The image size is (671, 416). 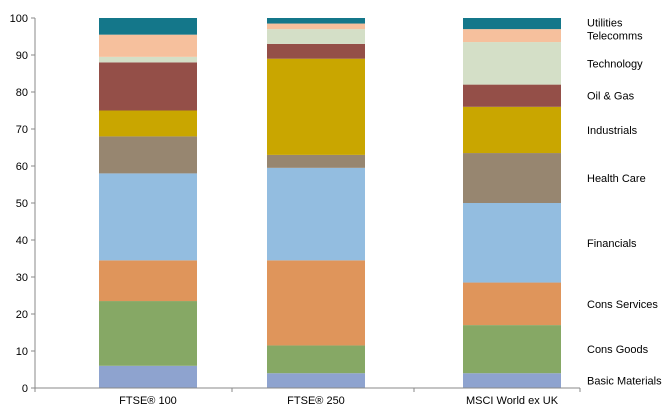 I want to click on y-tick-label: 100, so click(x=19, y=19).